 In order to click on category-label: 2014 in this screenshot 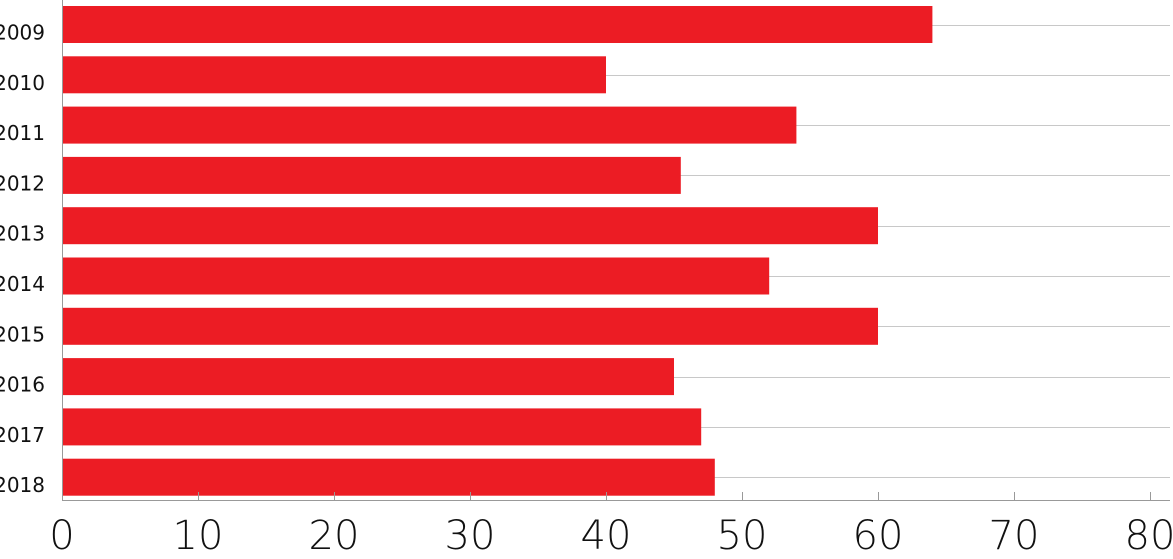, I will do `click(22, 284)`.